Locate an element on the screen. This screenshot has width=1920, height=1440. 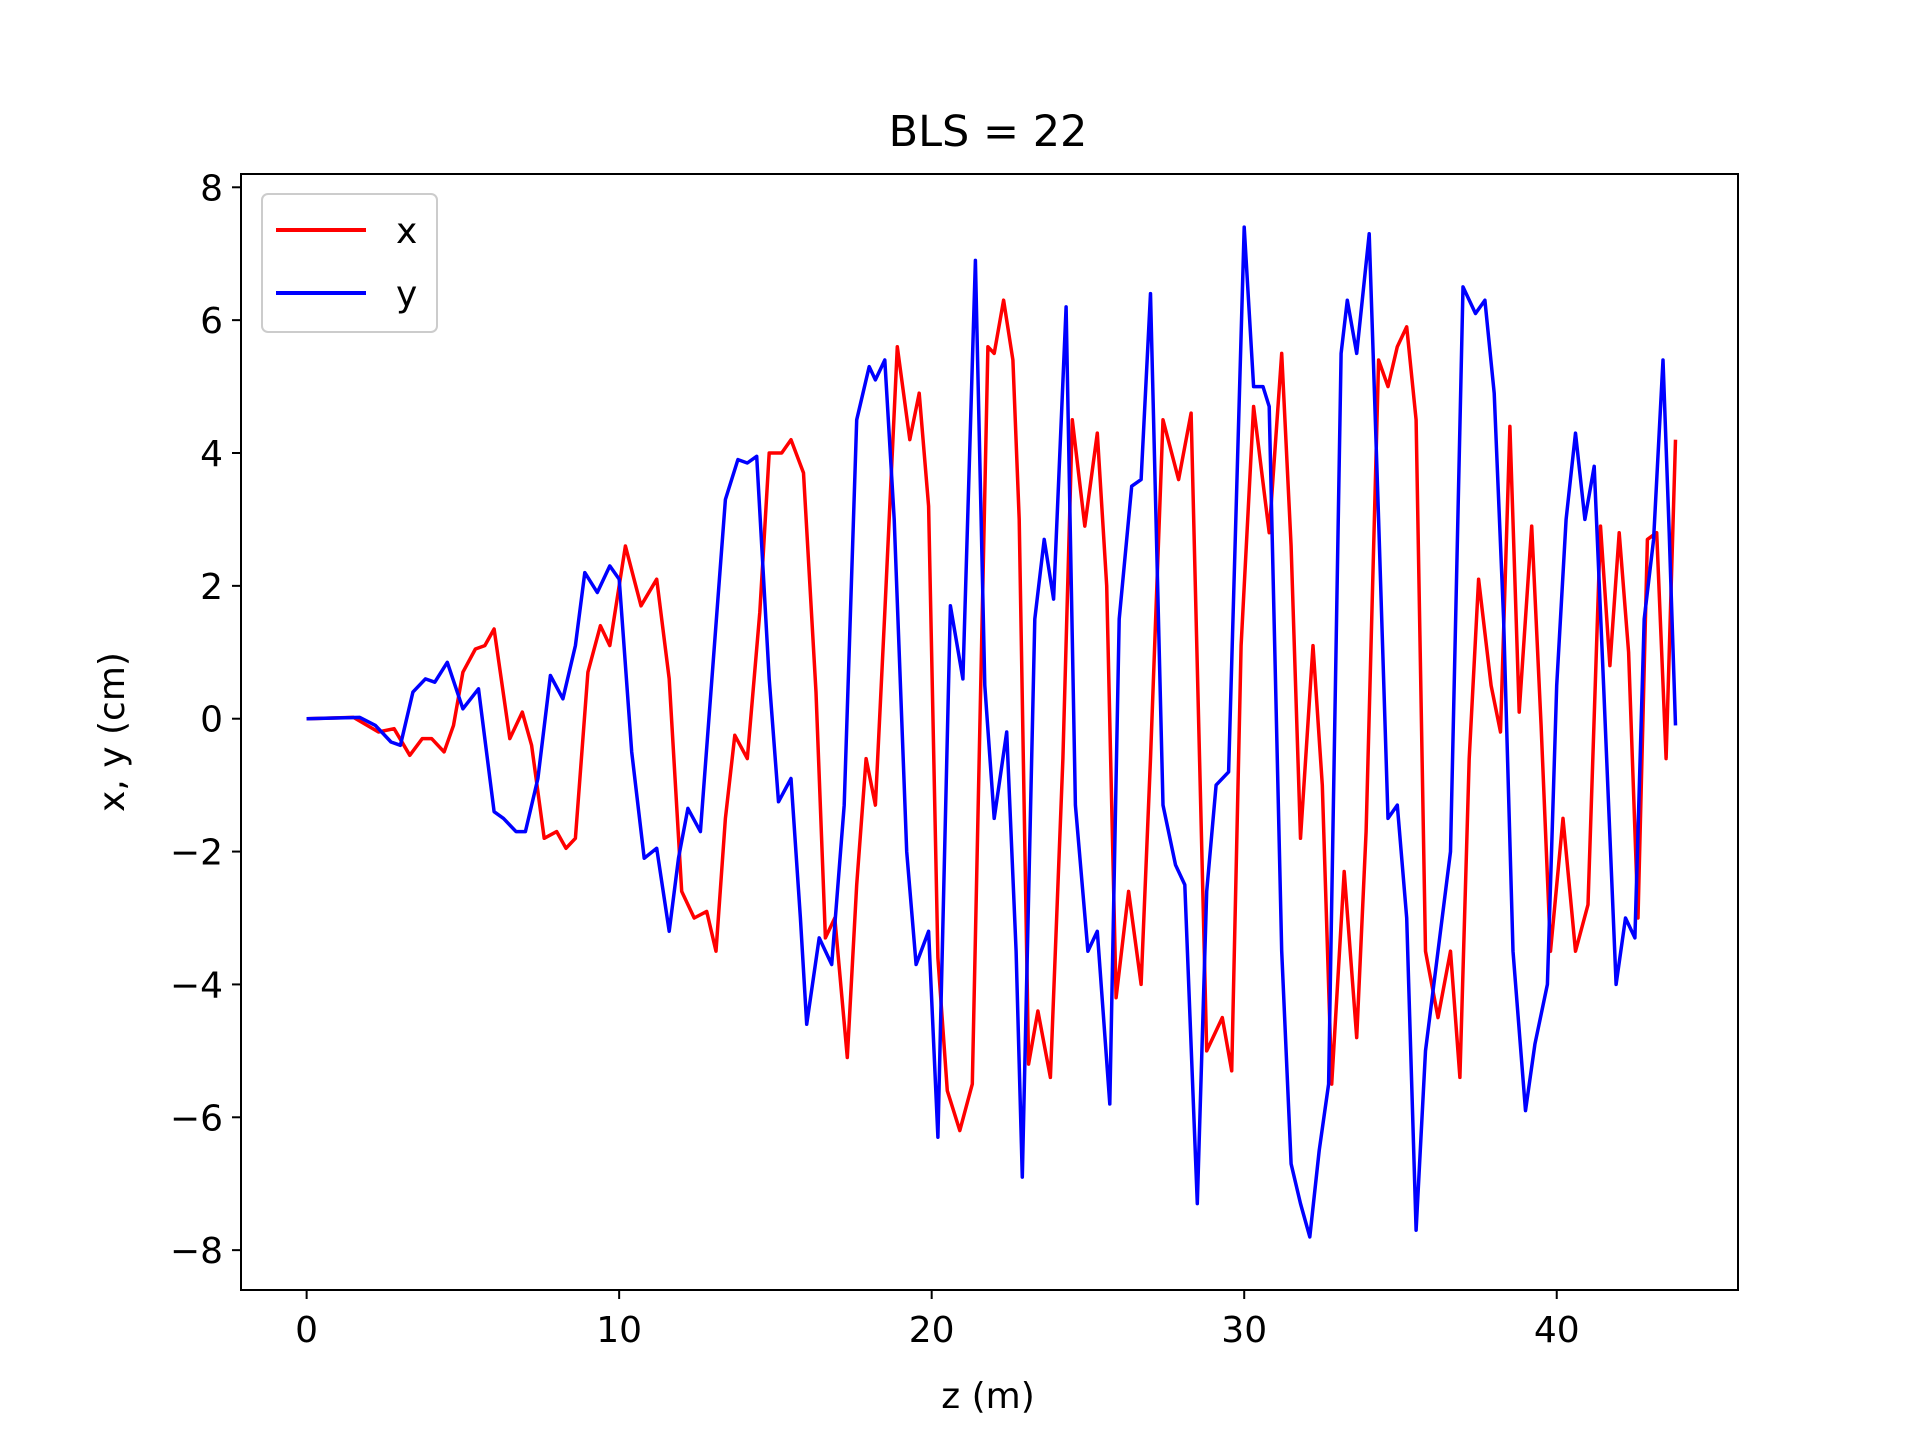
y-tick-label: 0 is located at coordinates (211, 720).